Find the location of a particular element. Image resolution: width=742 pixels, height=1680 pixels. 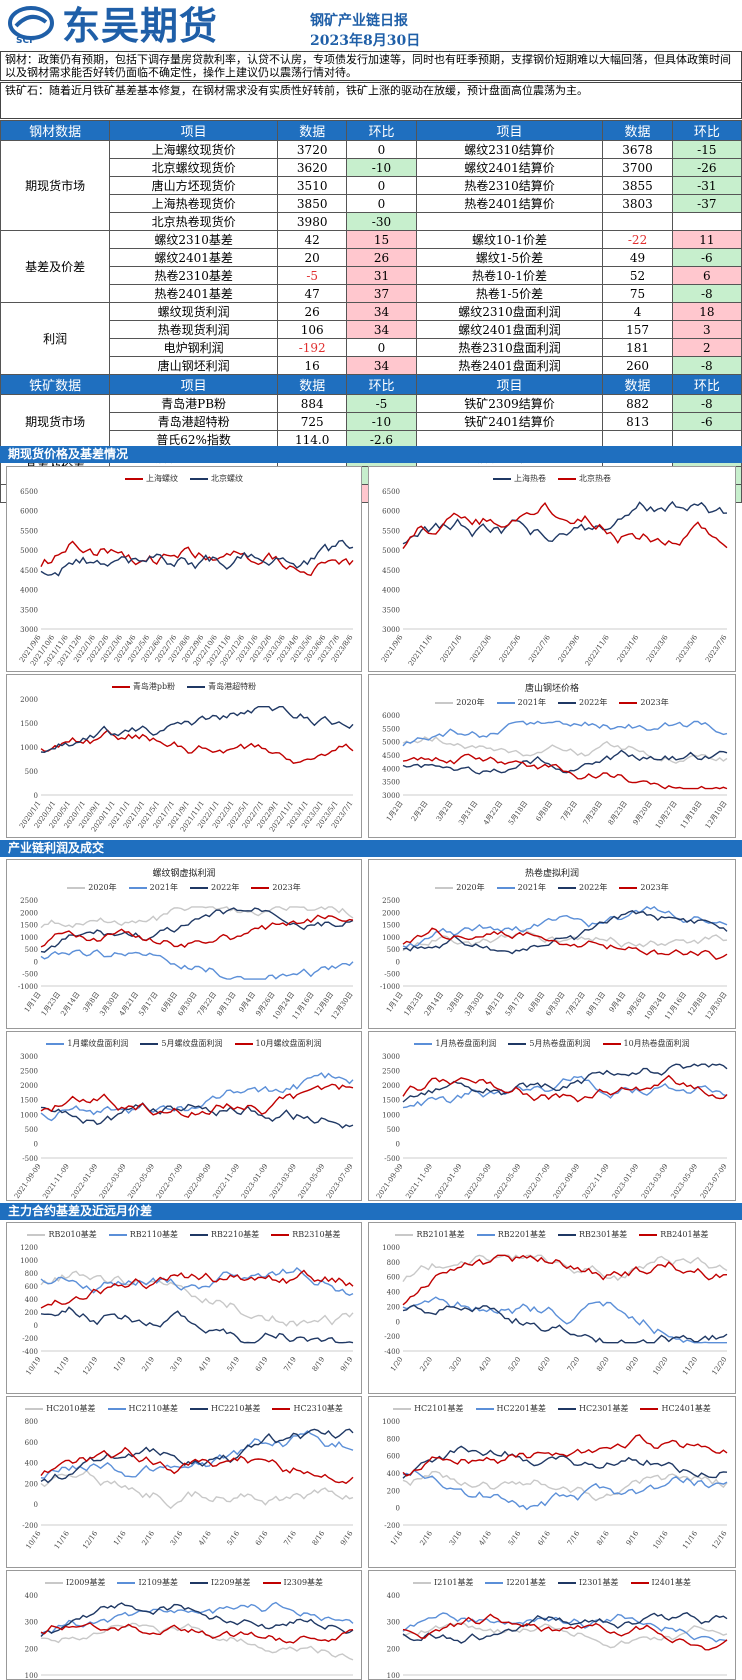

item-change: -15 is located at coordinates (706, 149).